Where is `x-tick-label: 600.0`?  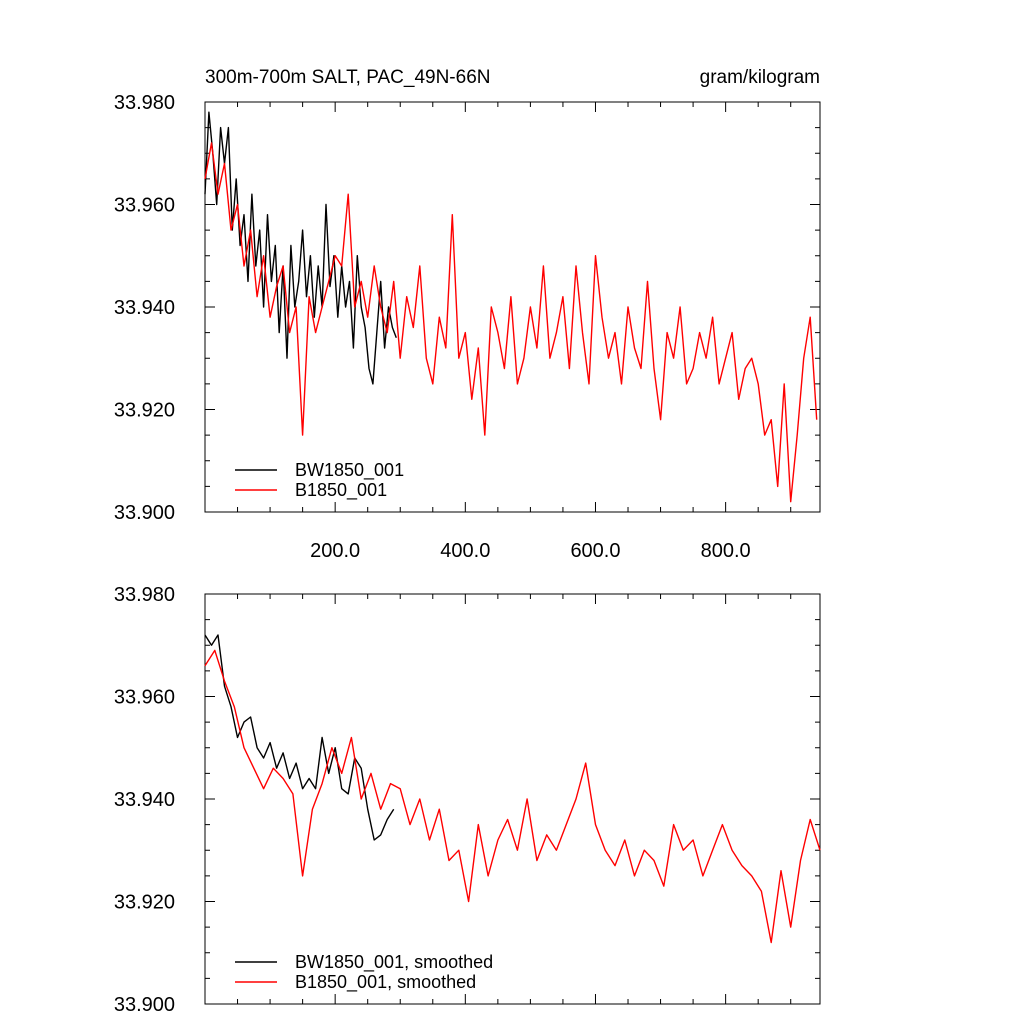
x-tick-label: 600.0 is located at coordinates (595, 551).